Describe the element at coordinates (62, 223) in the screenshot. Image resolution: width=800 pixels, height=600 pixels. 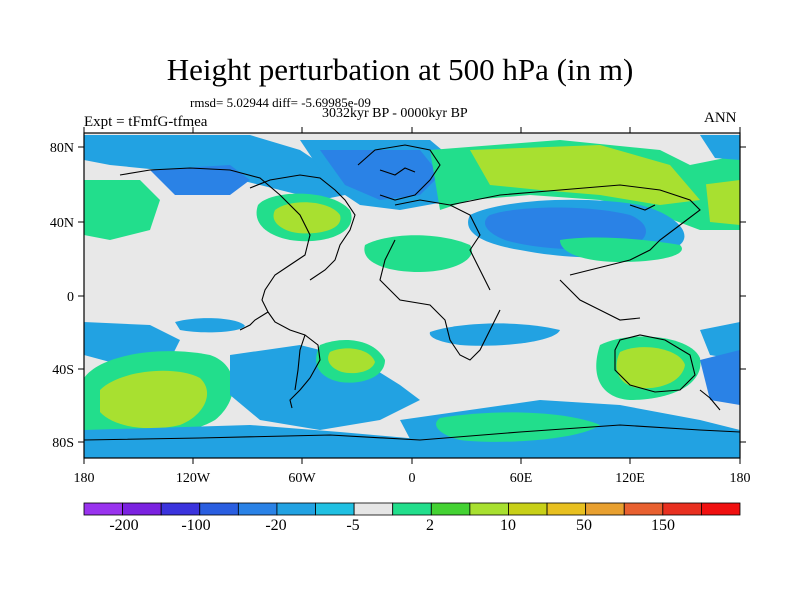
I see `lat-label: 40N` at that location.